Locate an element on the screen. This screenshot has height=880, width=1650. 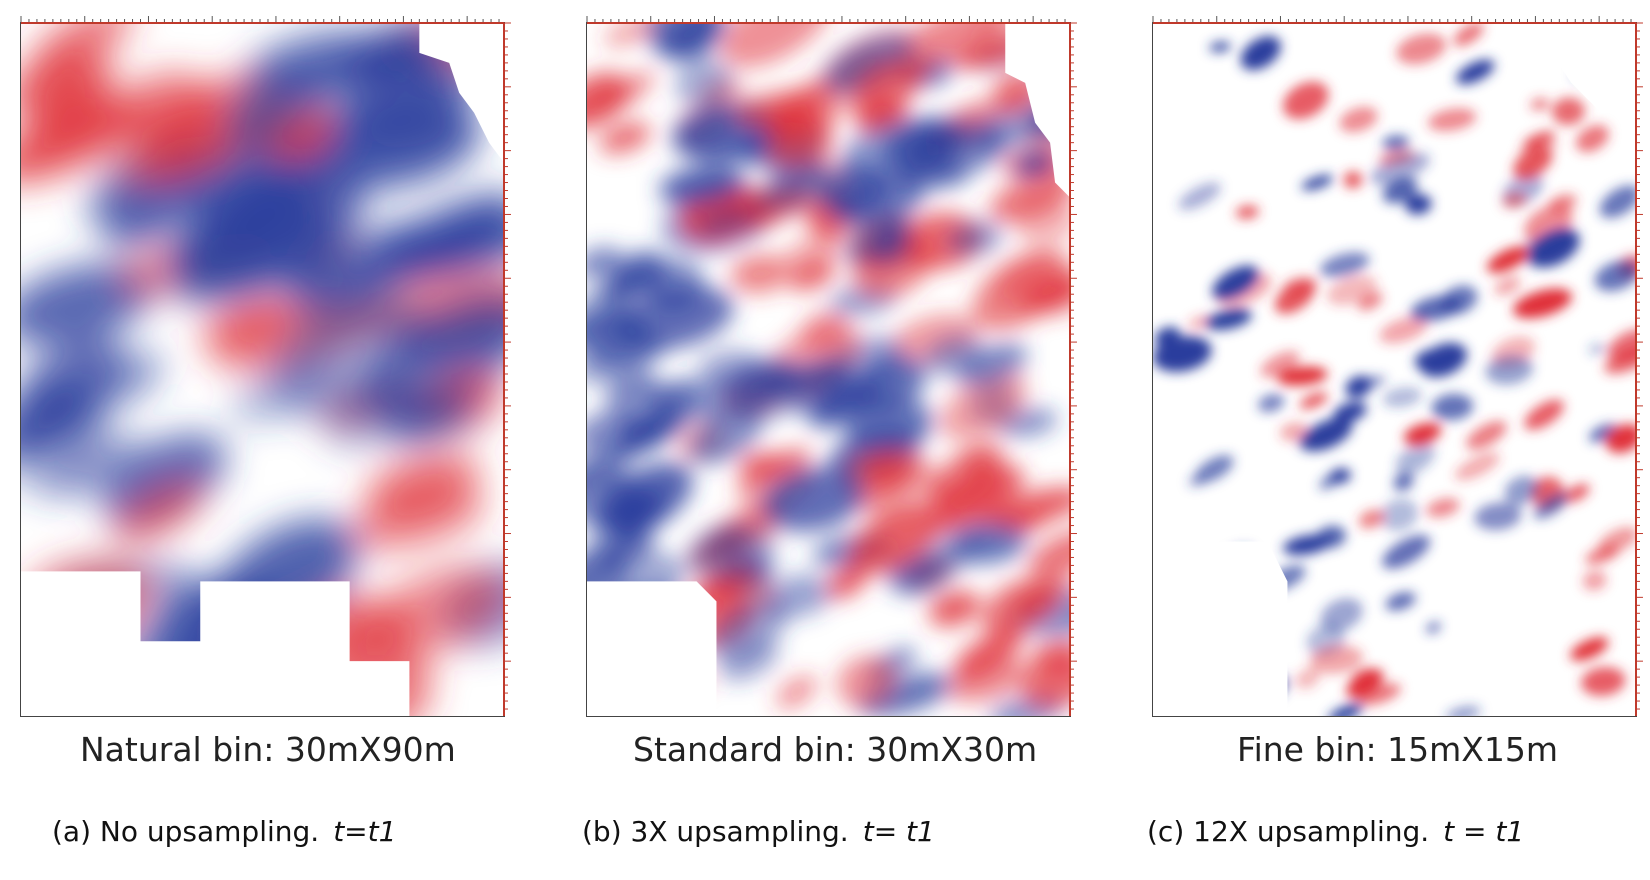
caption-a-text: (a) No upsampling. is located at coordinates (186, 831).